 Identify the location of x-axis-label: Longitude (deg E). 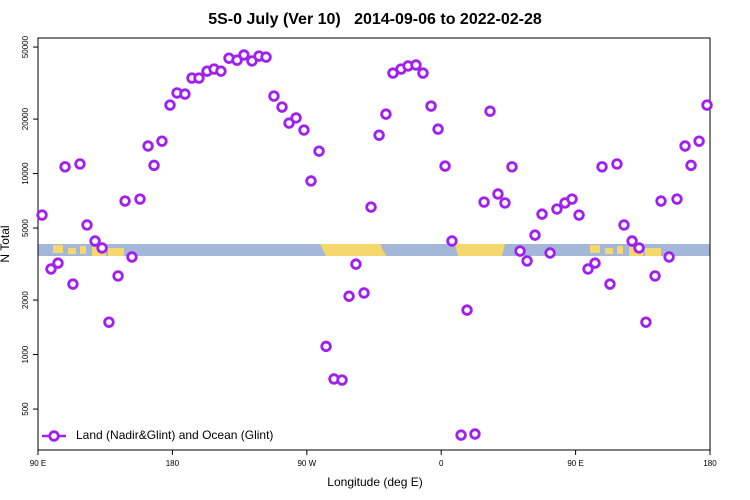
(374, 482).